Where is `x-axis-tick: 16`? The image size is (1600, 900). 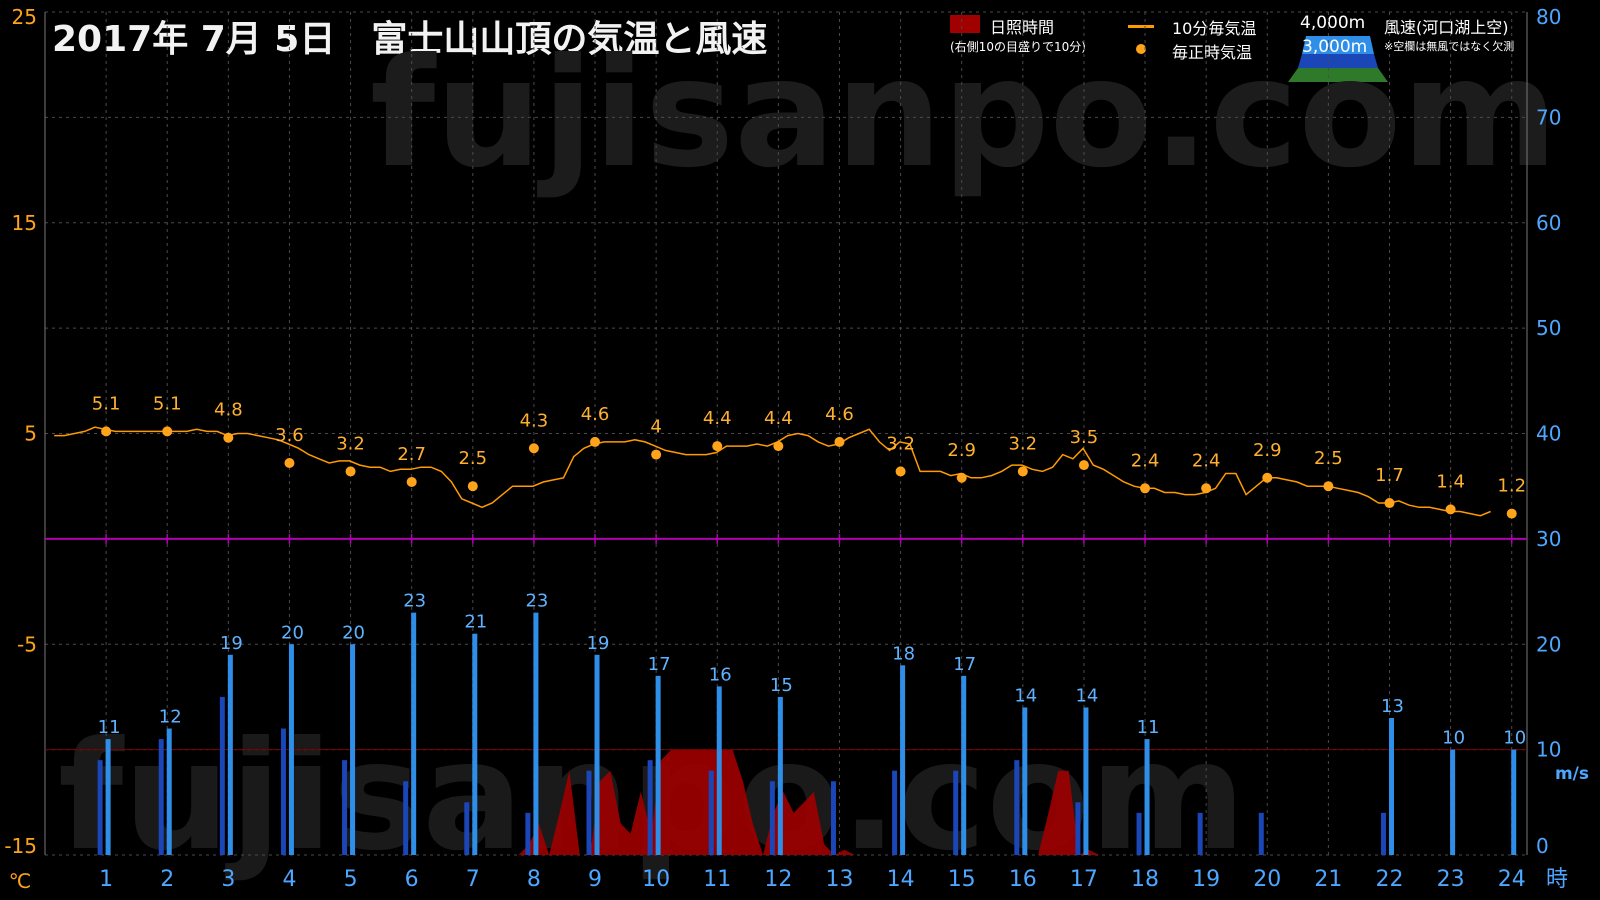
x-axis-tick: 16 is located at coordinates (1023, 879).